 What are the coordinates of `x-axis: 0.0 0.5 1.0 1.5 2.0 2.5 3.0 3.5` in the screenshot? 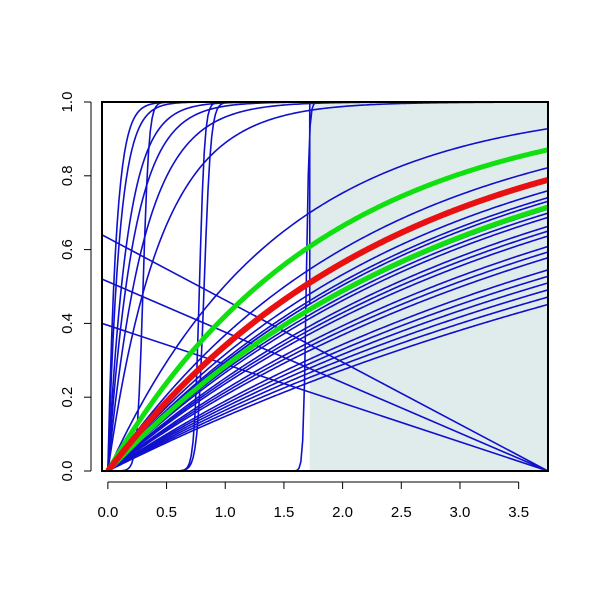 It's located at (313, 501).